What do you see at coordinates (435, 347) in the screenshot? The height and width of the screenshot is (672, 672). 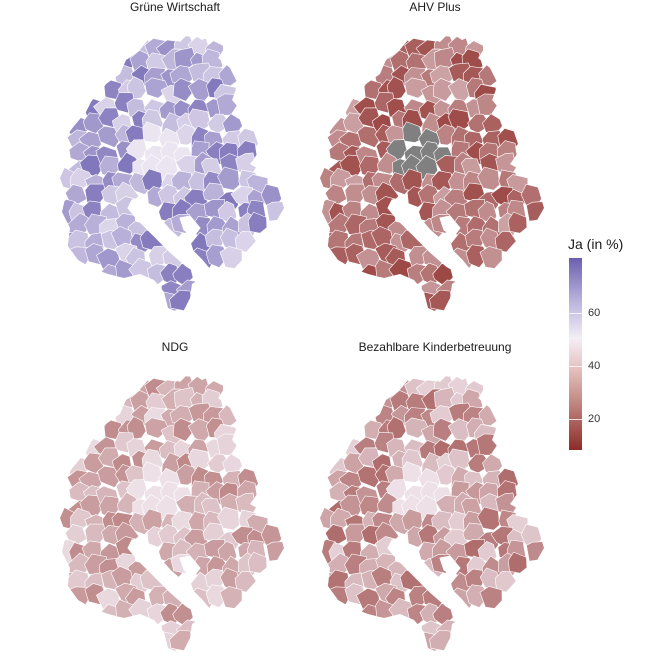 I see `panel-title: Bezahlbare Kinderbetreuung` at bounding box center [435, 347].